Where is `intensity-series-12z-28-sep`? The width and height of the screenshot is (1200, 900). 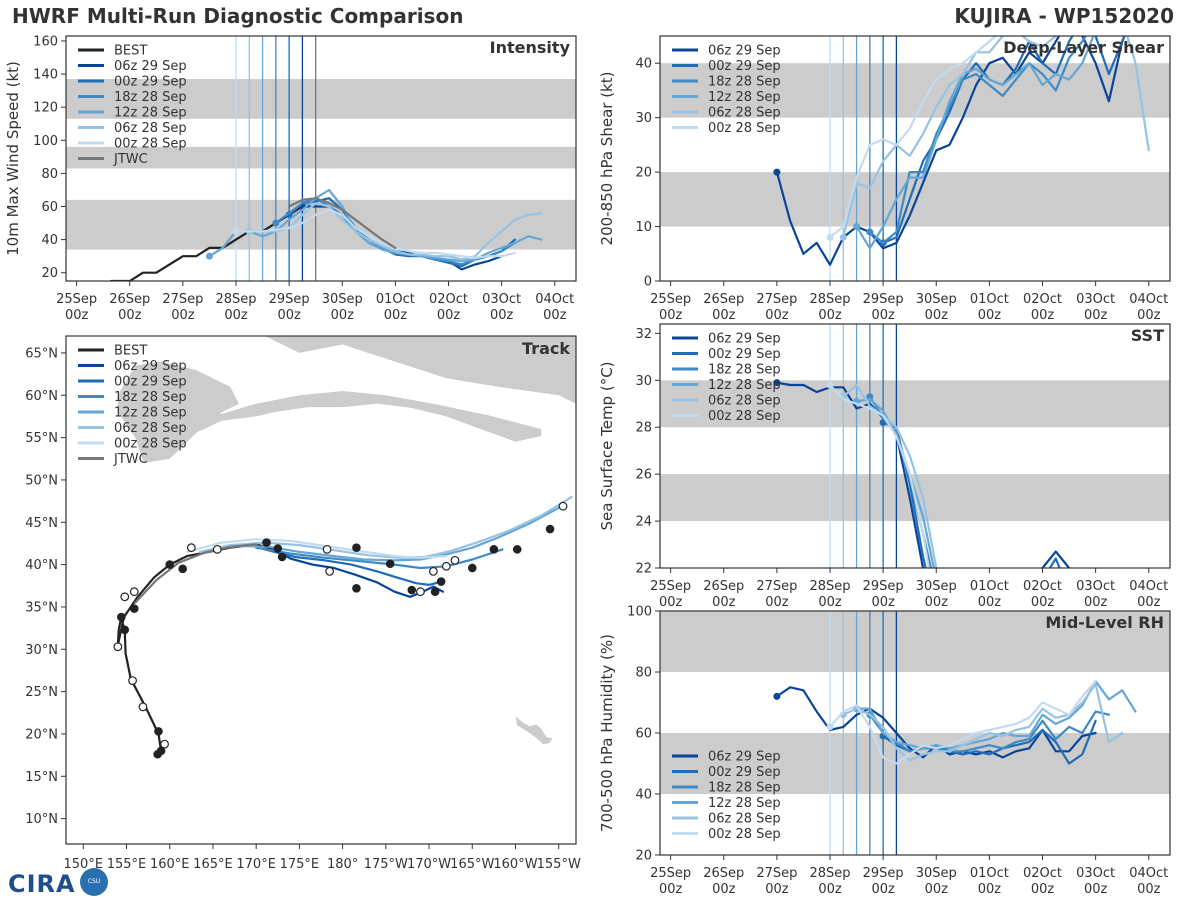 intensity-series-12z-28-sep is located at coordinates (375, 225).